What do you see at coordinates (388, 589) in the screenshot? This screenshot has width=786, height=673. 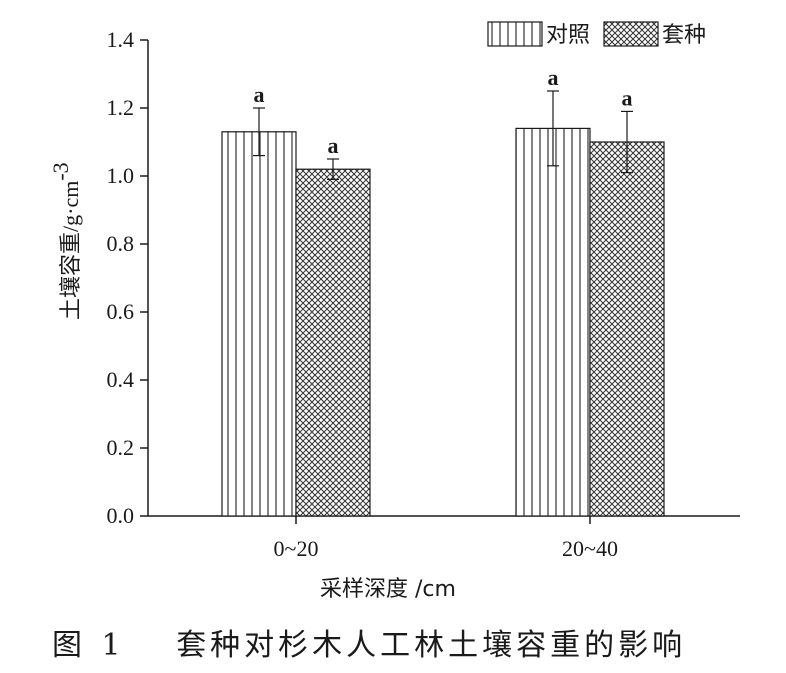 I see `x-axis-title: 采样深度 /cm` at bounding box center [388, 589].